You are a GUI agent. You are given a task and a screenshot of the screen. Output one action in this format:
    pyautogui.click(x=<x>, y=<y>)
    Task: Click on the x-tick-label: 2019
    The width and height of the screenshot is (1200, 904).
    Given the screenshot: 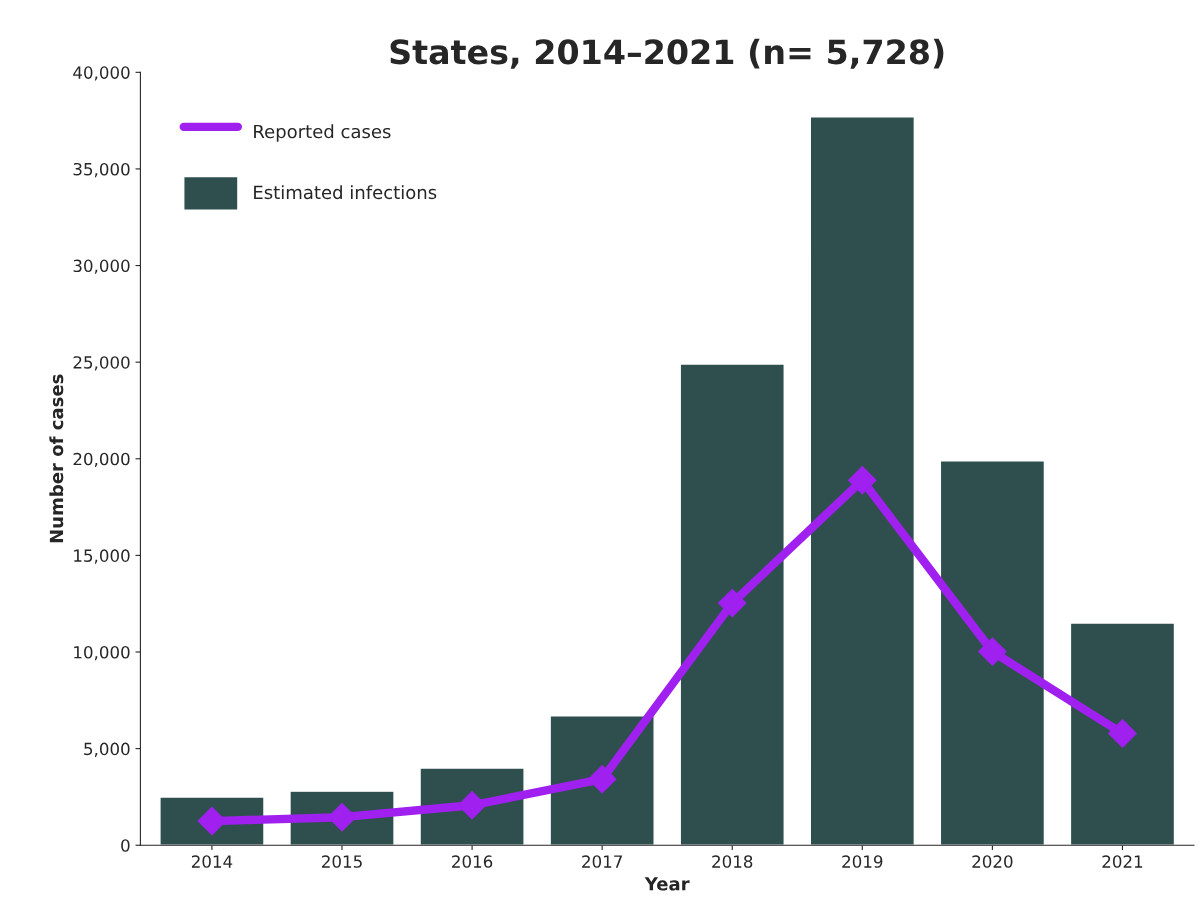 What is the action you would take?
    pyautogui.click(x=862, y=861)
    